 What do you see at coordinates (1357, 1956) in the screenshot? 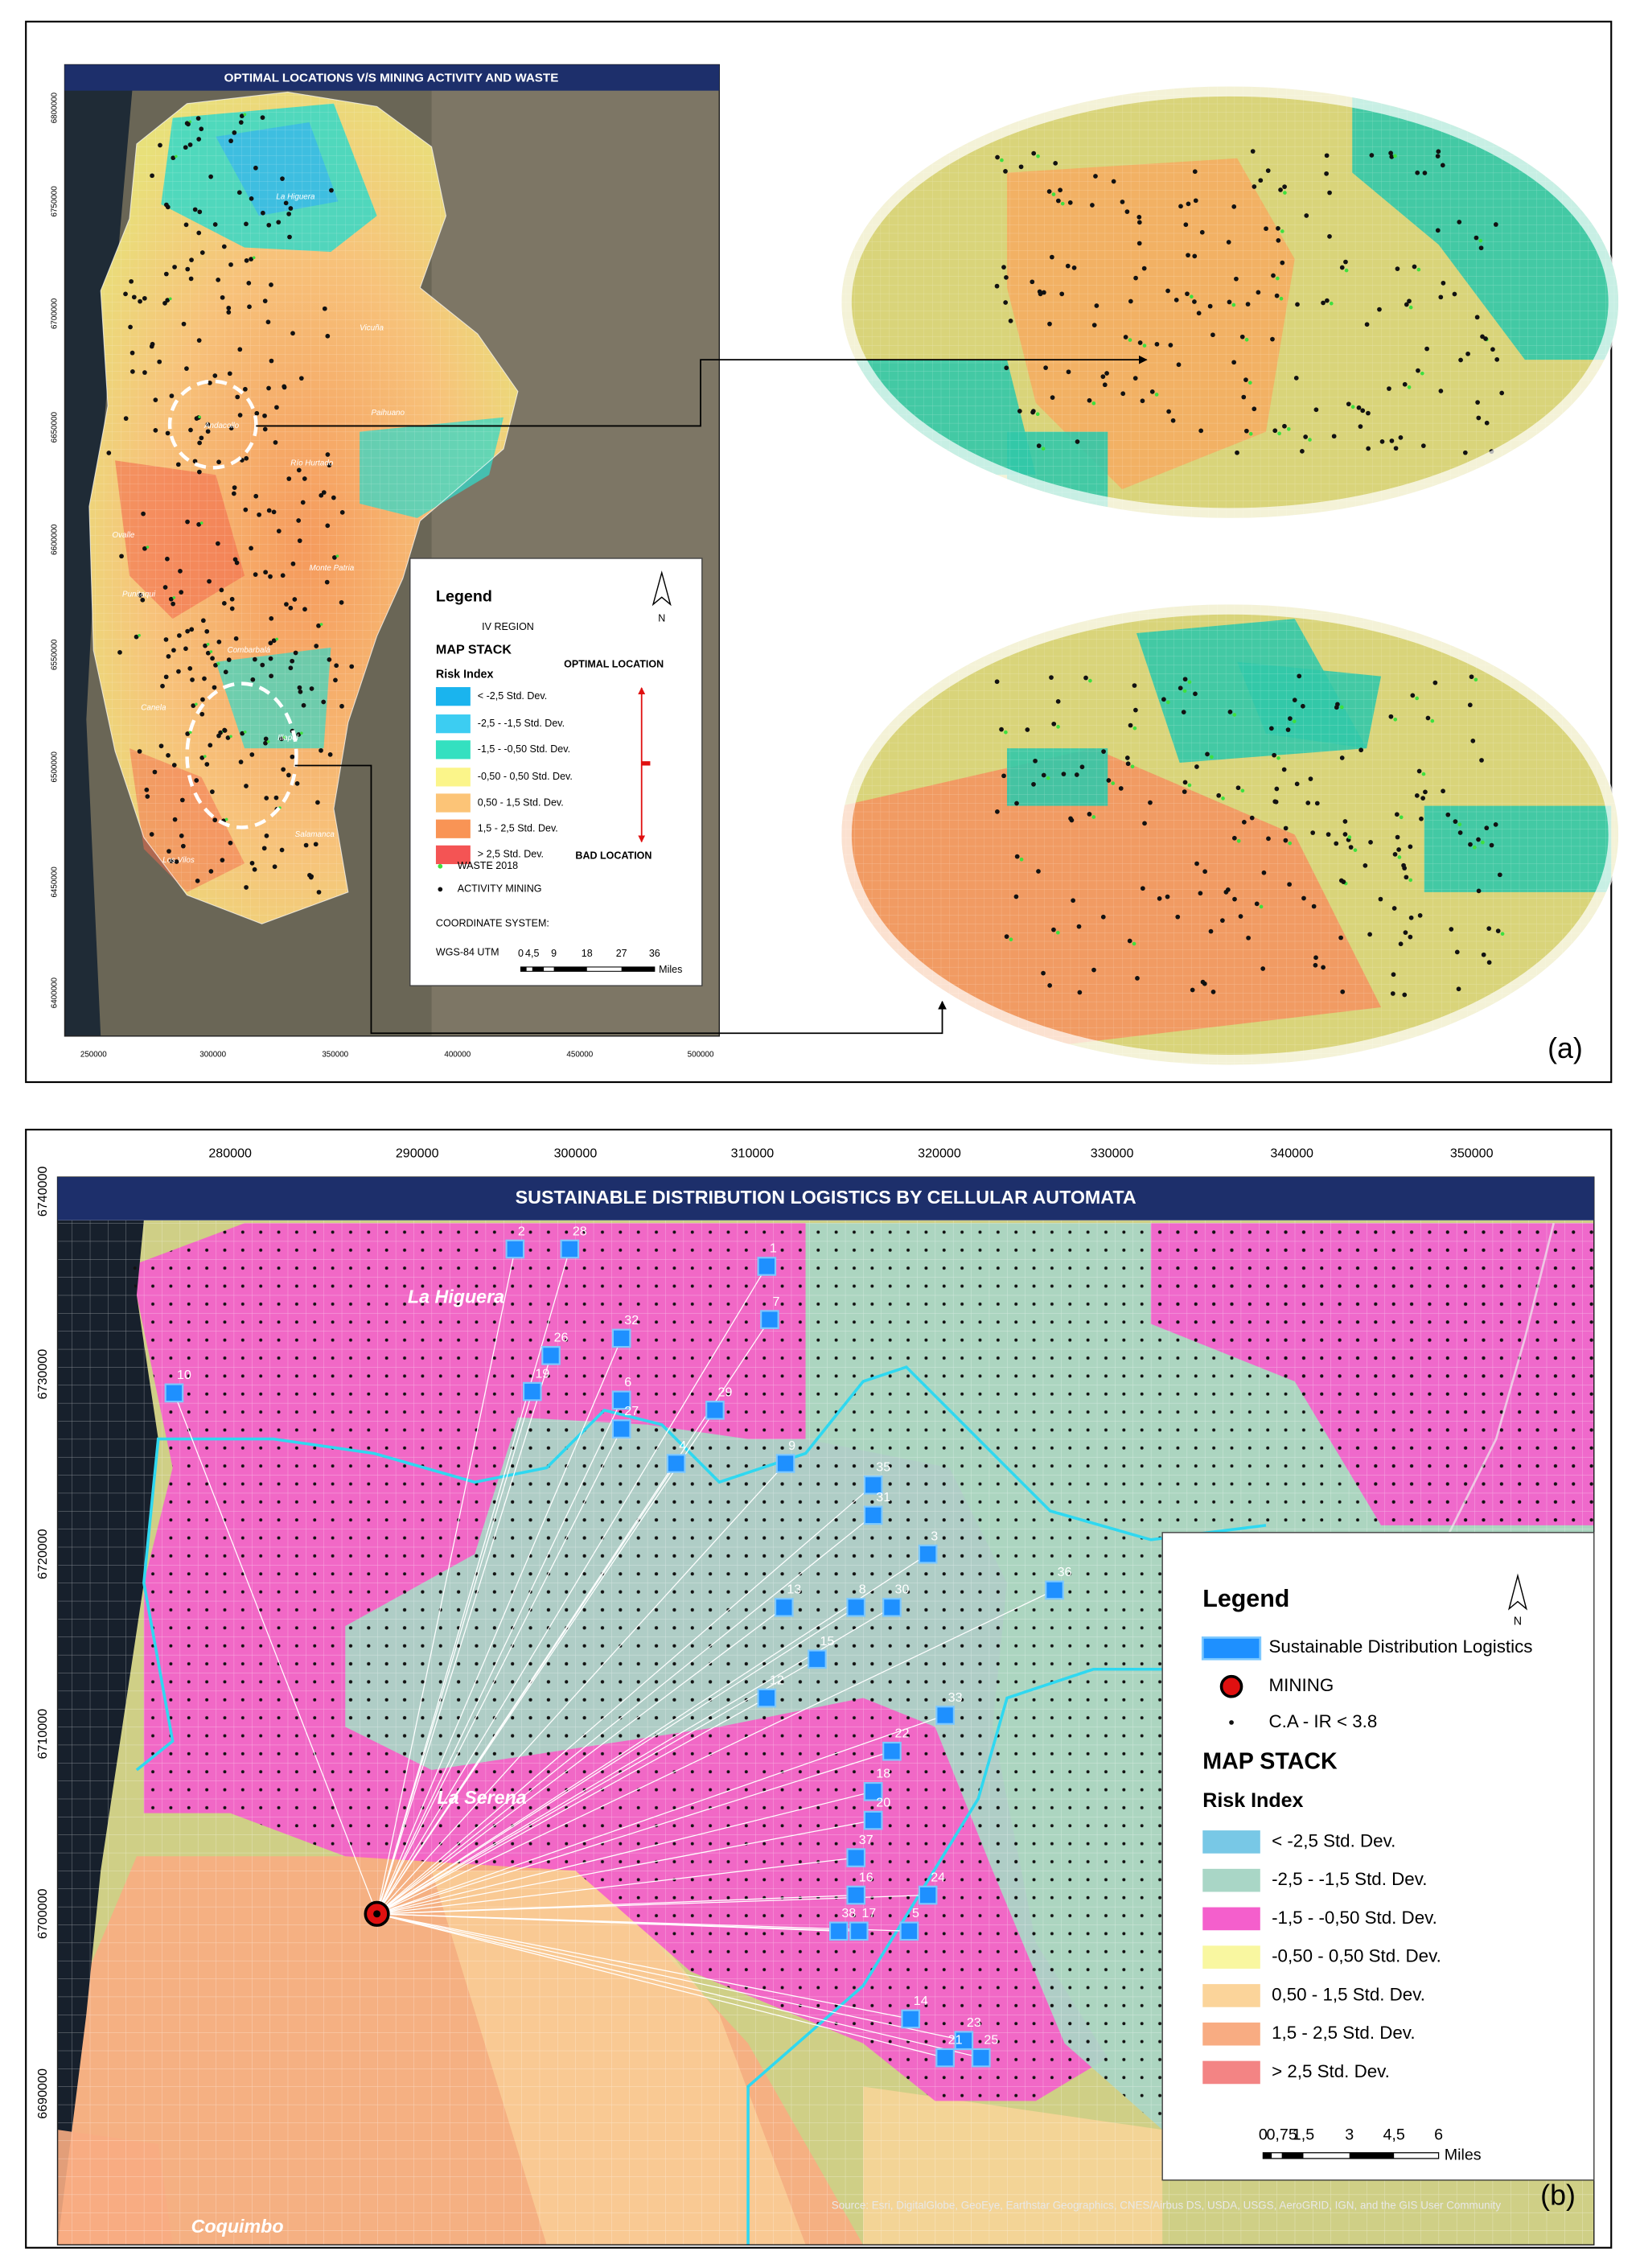
I see `legend-label: -0,50 - 0,50 Std. Dev.` at bounding box center [1357, 1956].